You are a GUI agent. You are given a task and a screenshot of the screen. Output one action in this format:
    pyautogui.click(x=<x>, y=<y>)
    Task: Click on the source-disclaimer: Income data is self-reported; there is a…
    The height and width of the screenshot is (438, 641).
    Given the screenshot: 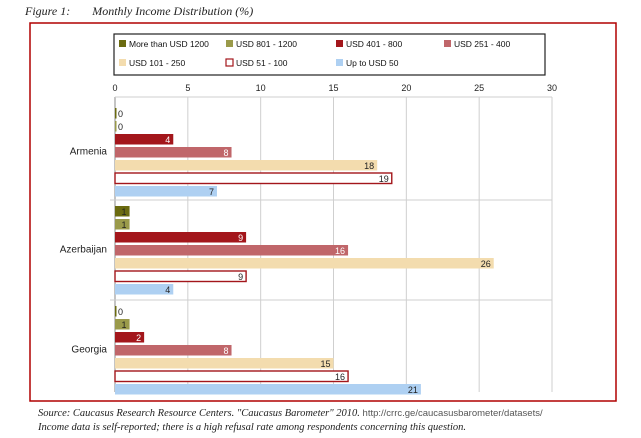 What is the action you would take?
    pyautogui.click(x=252, y=427)
    